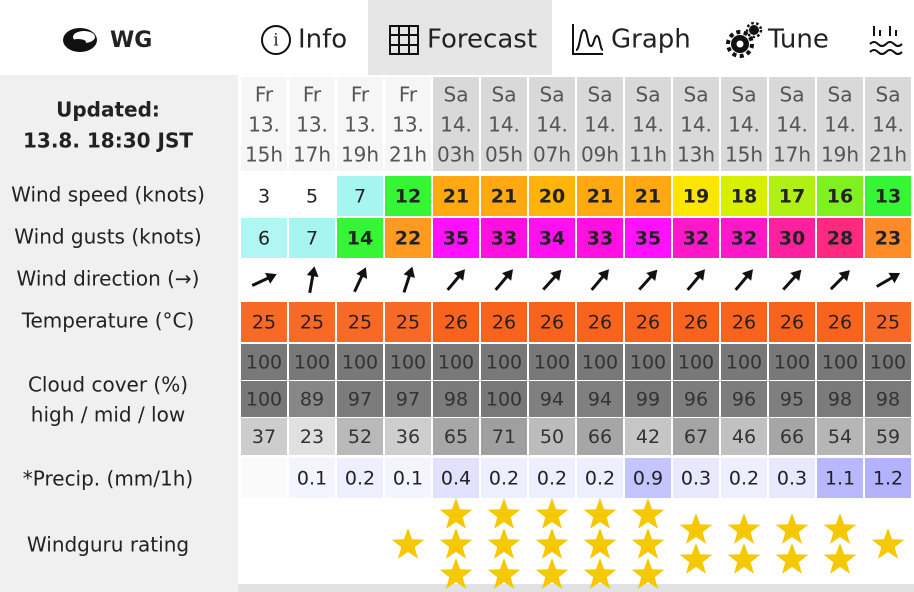 The height and width of the screenshot is (592, 914). I want to click on tab-tune: Tune, so click(798, 40).